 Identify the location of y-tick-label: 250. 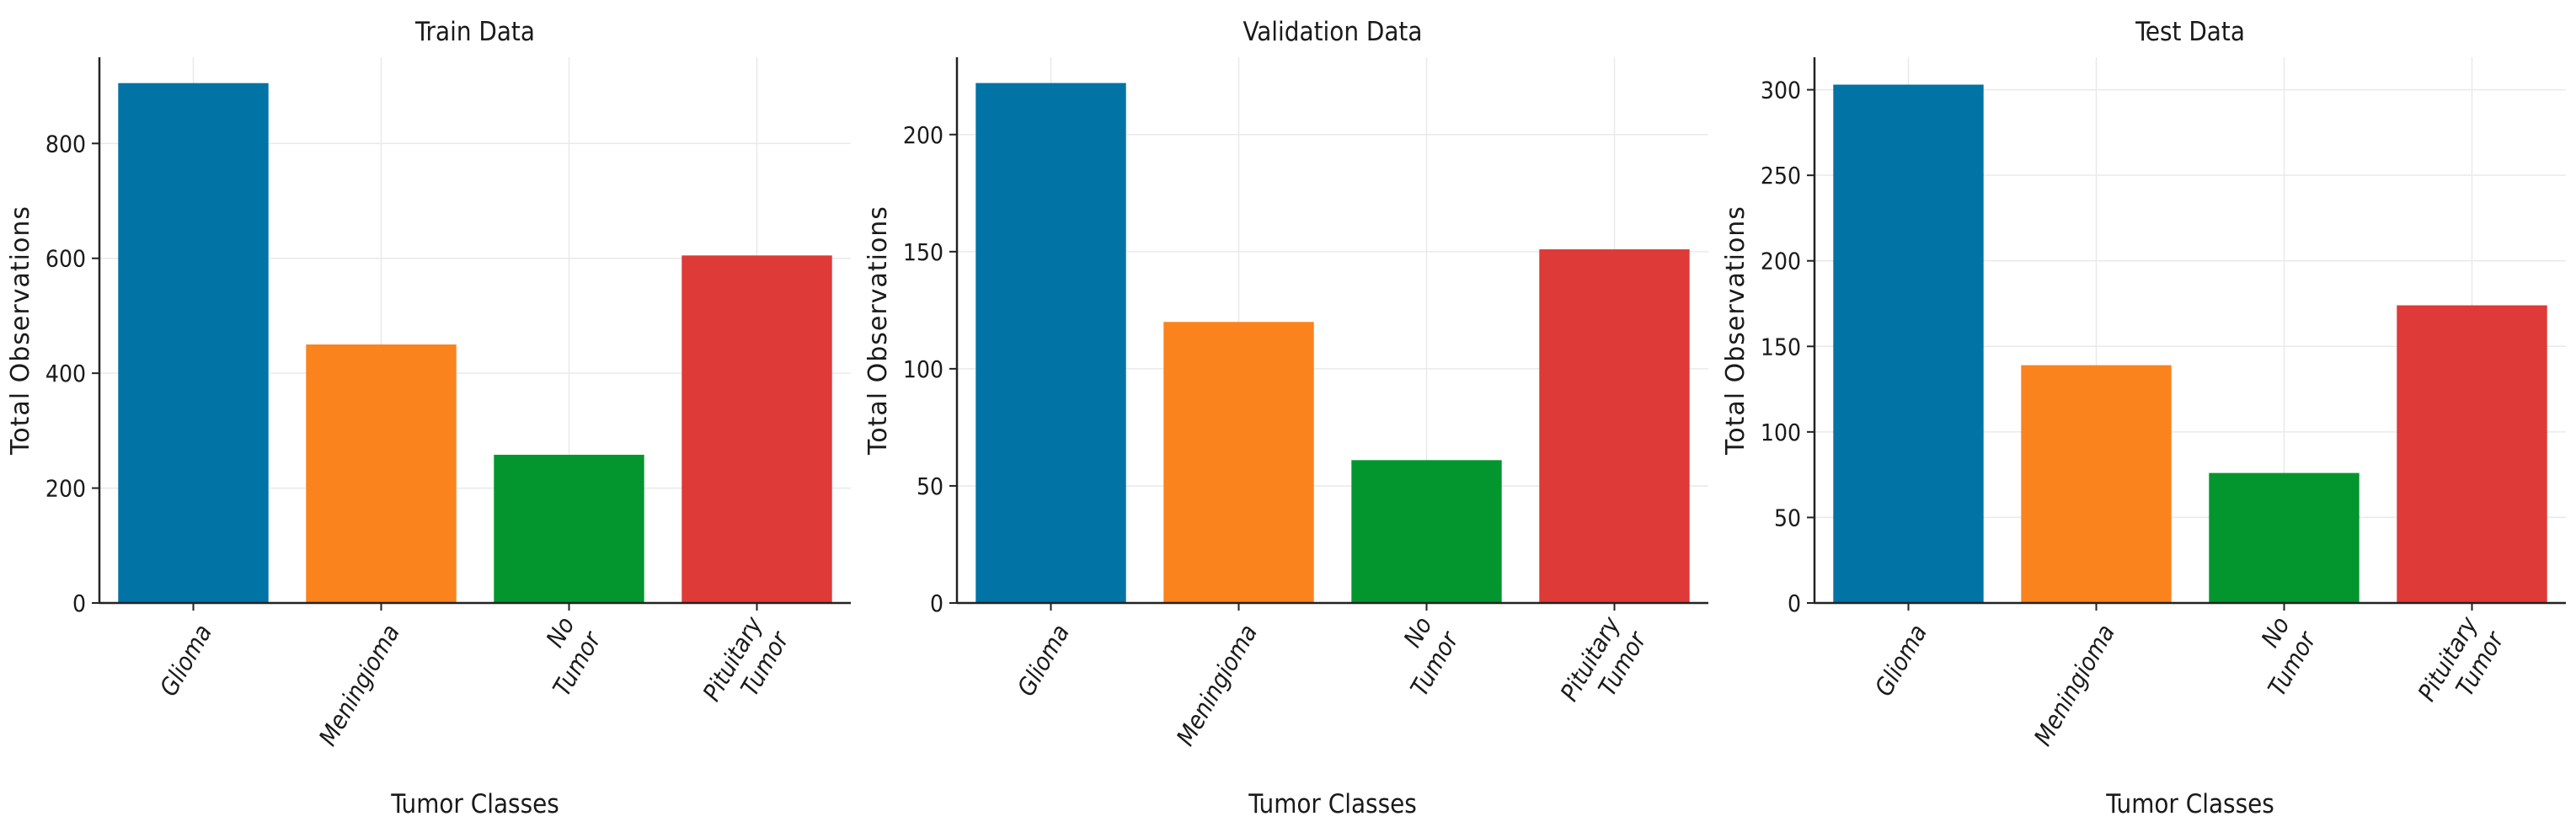
(1781, 176).